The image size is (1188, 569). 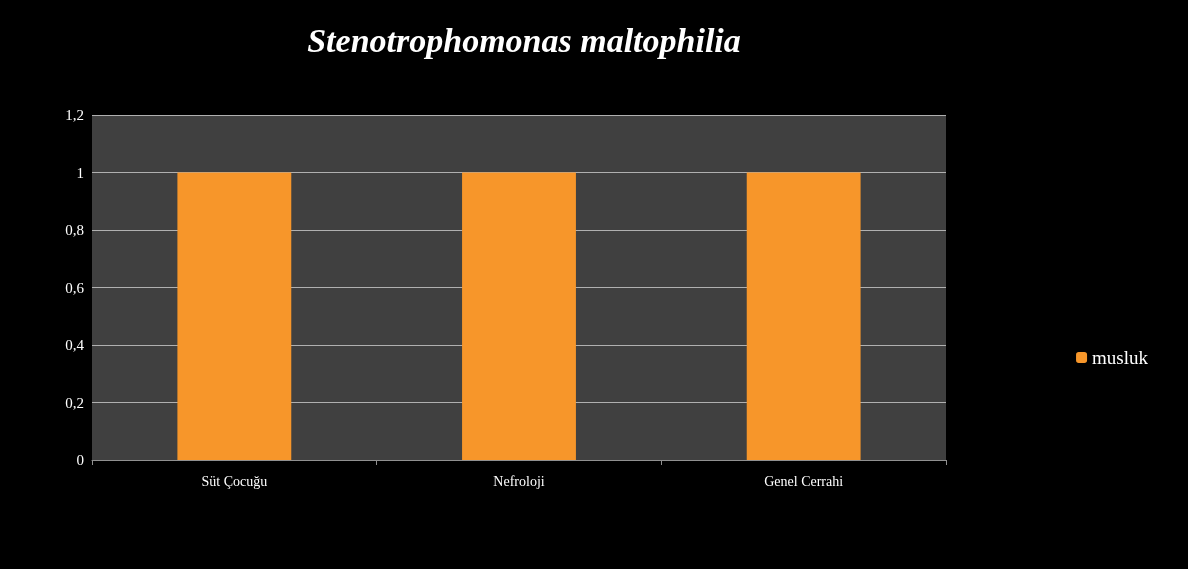 What do you see at coordinates (804, 481) in the screenshot?
I see `x-tick-label: Genel Cerrahi` at bounding box center [804, 481].